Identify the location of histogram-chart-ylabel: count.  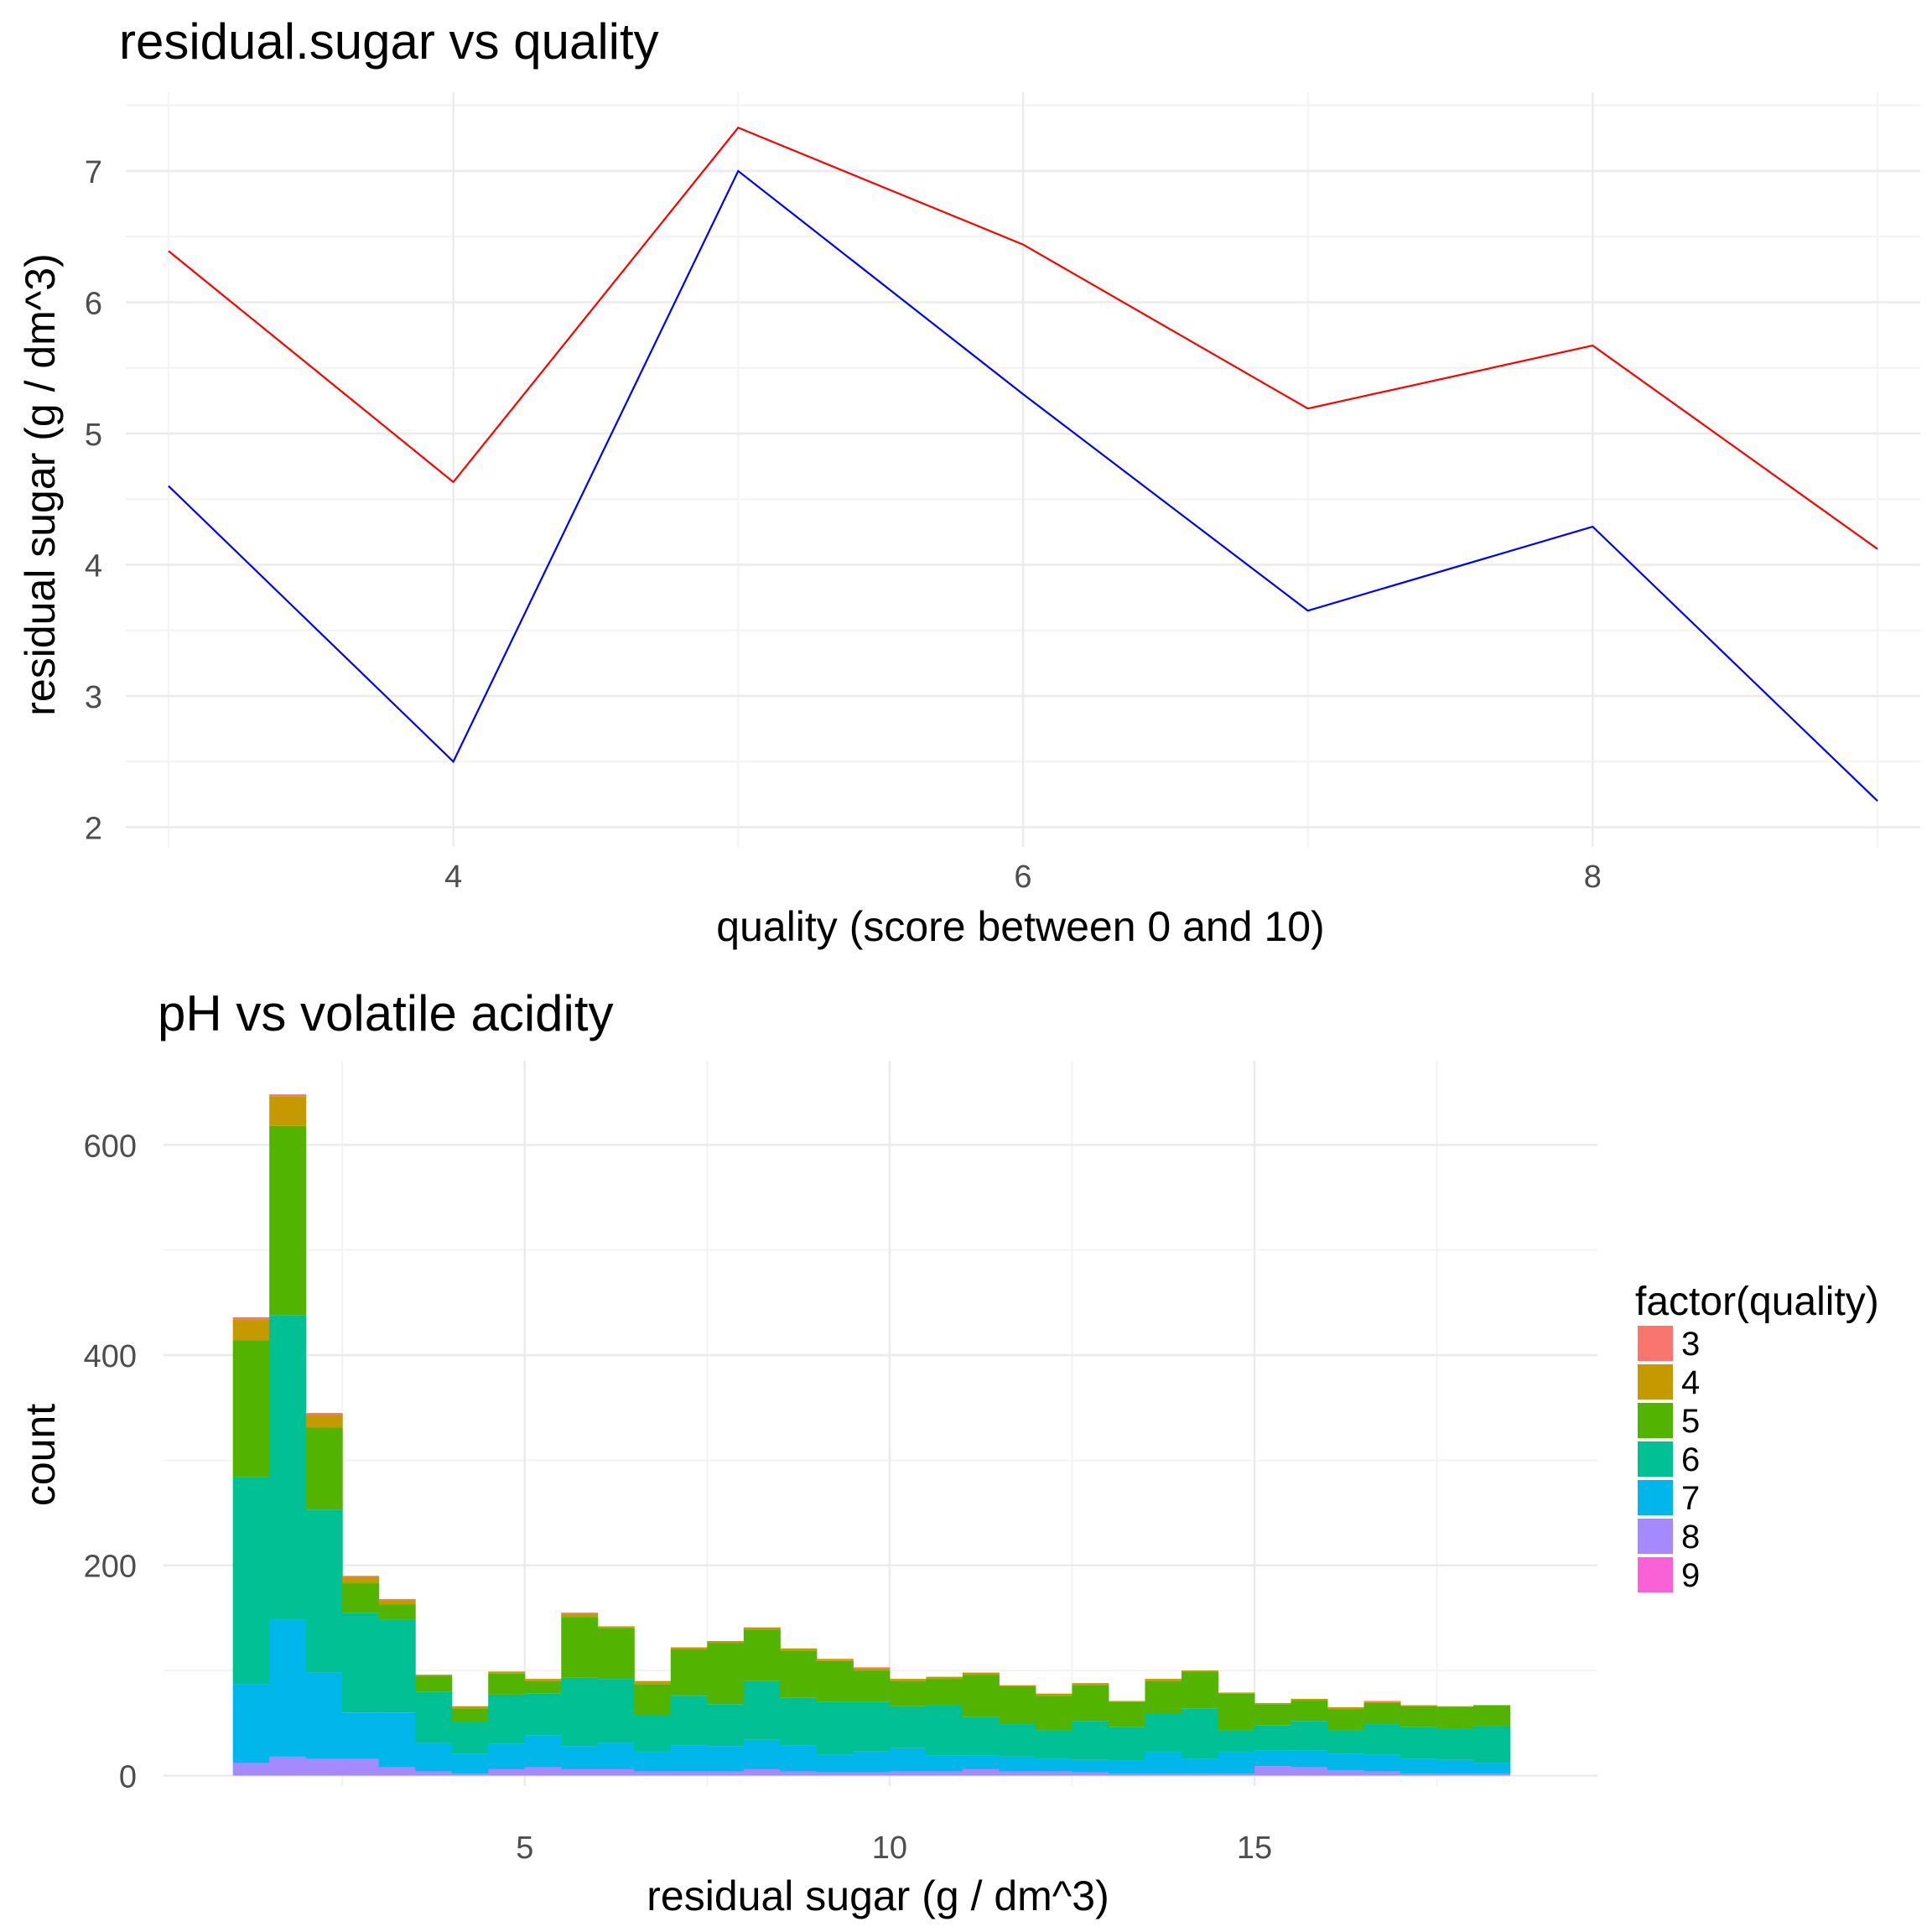
(40, 1455).